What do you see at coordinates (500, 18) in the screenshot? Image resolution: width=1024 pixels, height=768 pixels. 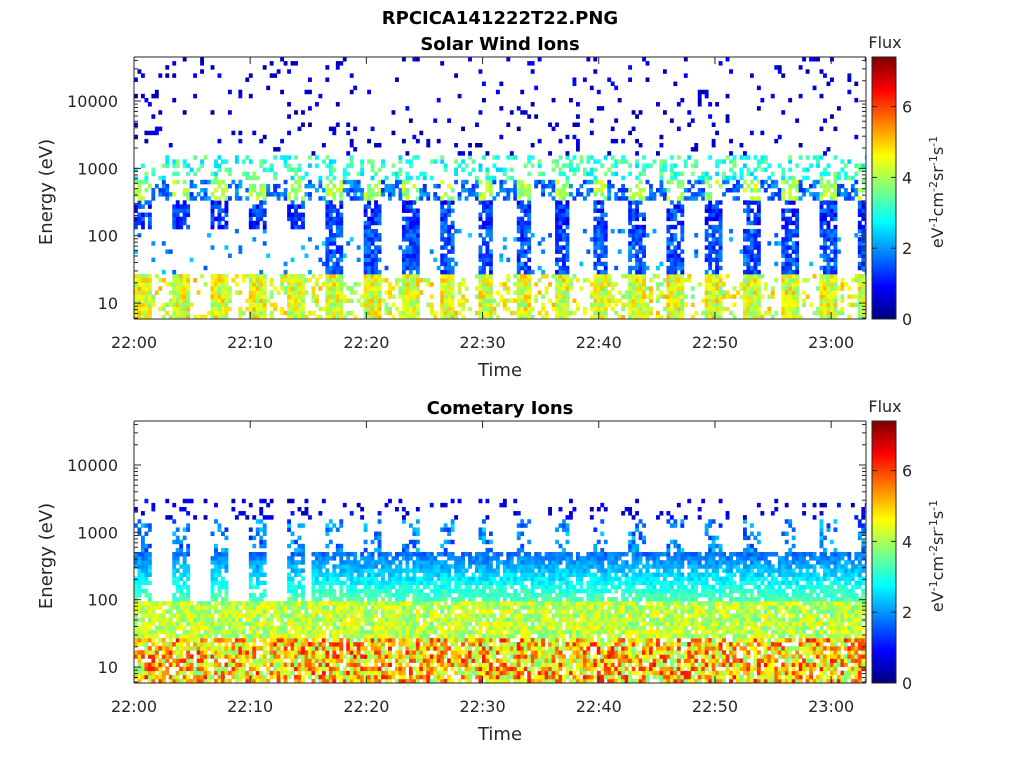 I see `figure-title: RPCICA141222T22.PNG` at bounding box center [500, 18].